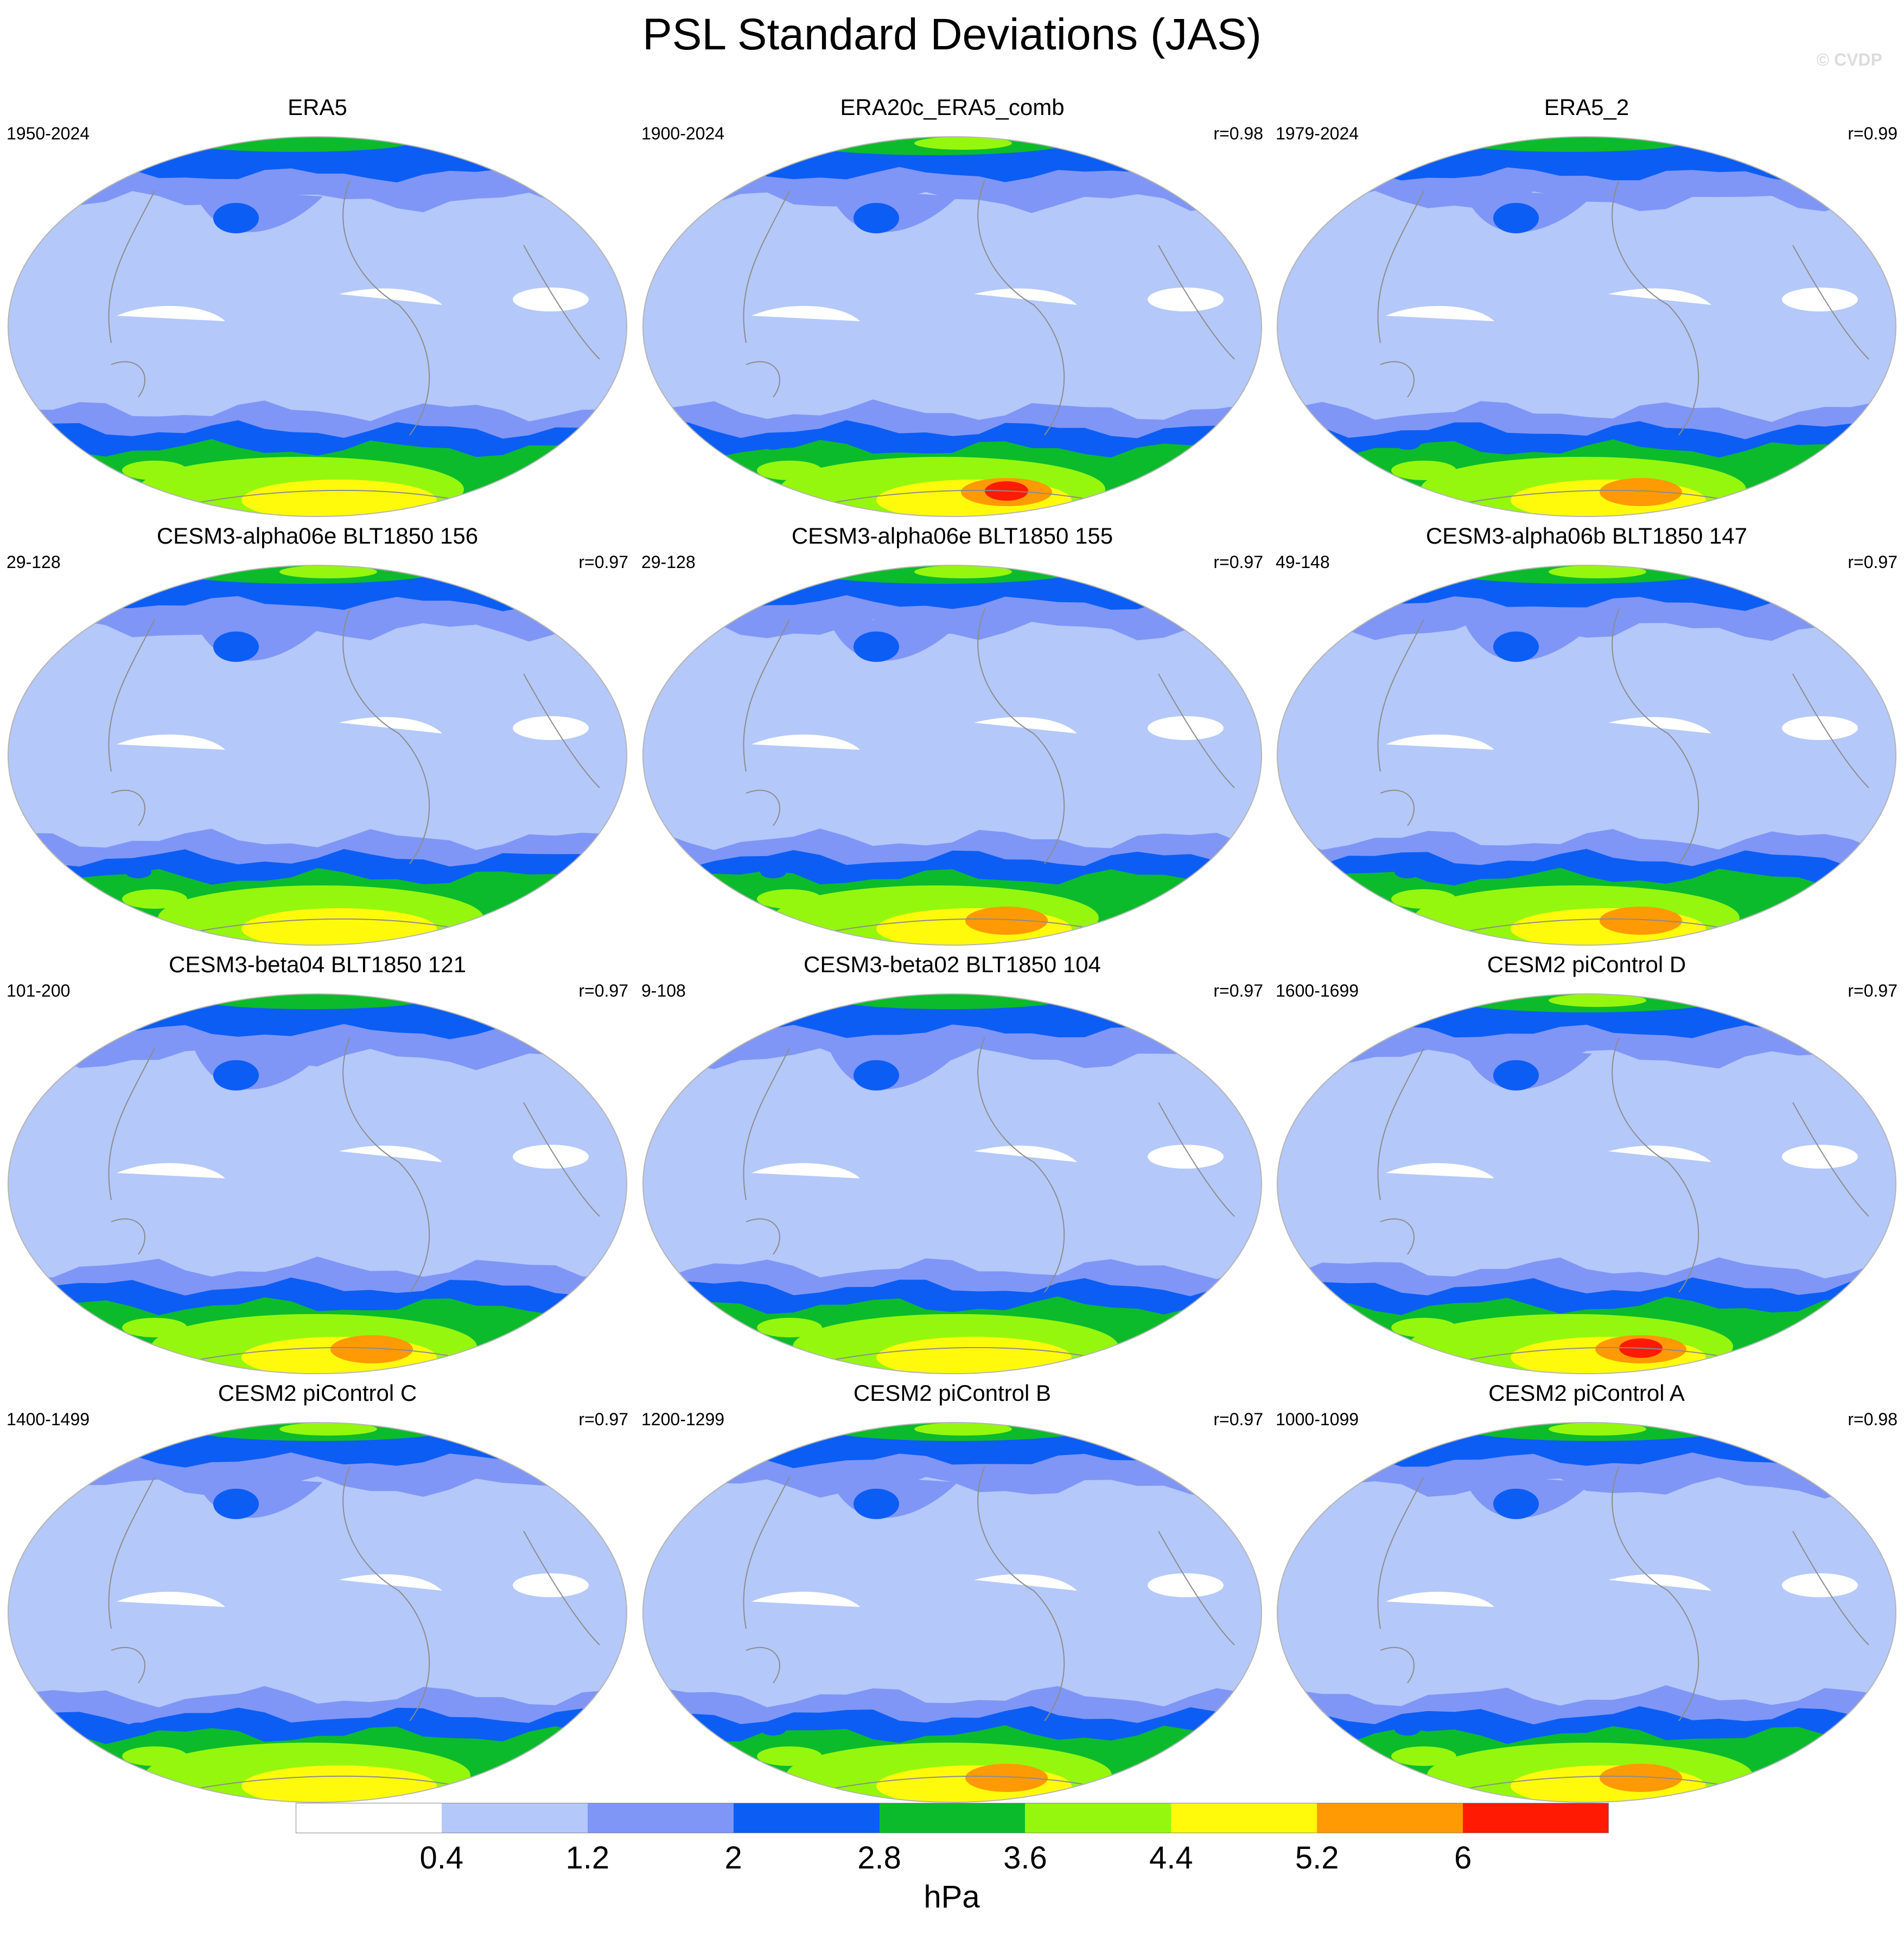  Describe the element at coordinates (317, 1393) in the screenshot. I see `panel-title: CESM2 piControl C` at that location.